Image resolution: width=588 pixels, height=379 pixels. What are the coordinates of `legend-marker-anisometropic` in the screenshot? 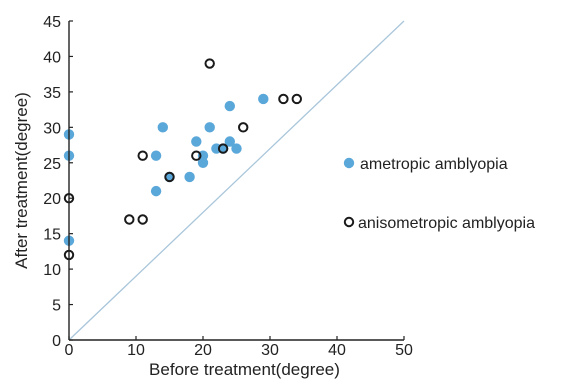 It's located at (349, 222).